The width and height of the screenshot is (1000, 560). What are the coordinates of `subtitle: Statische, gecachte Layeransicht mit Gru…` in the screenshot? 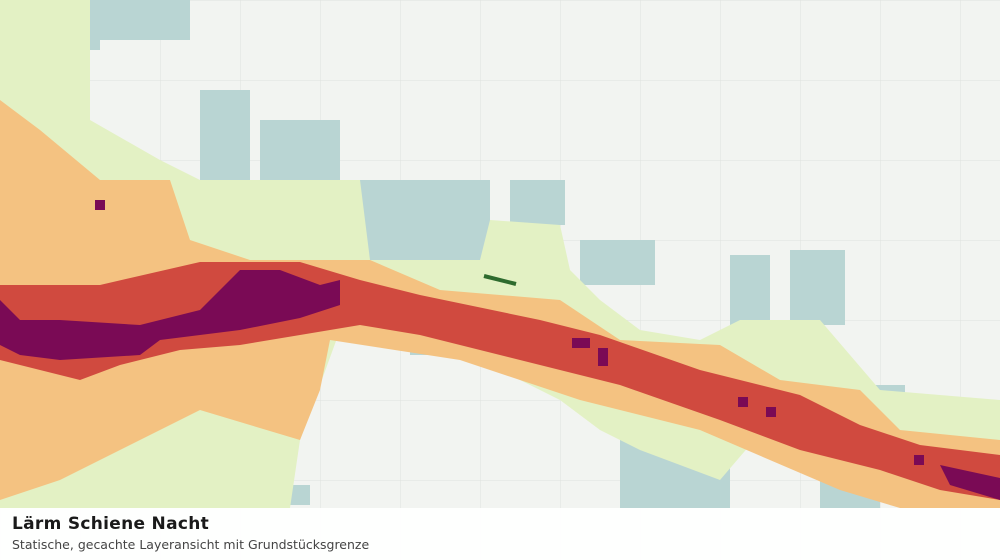 It's located at (191, 544).